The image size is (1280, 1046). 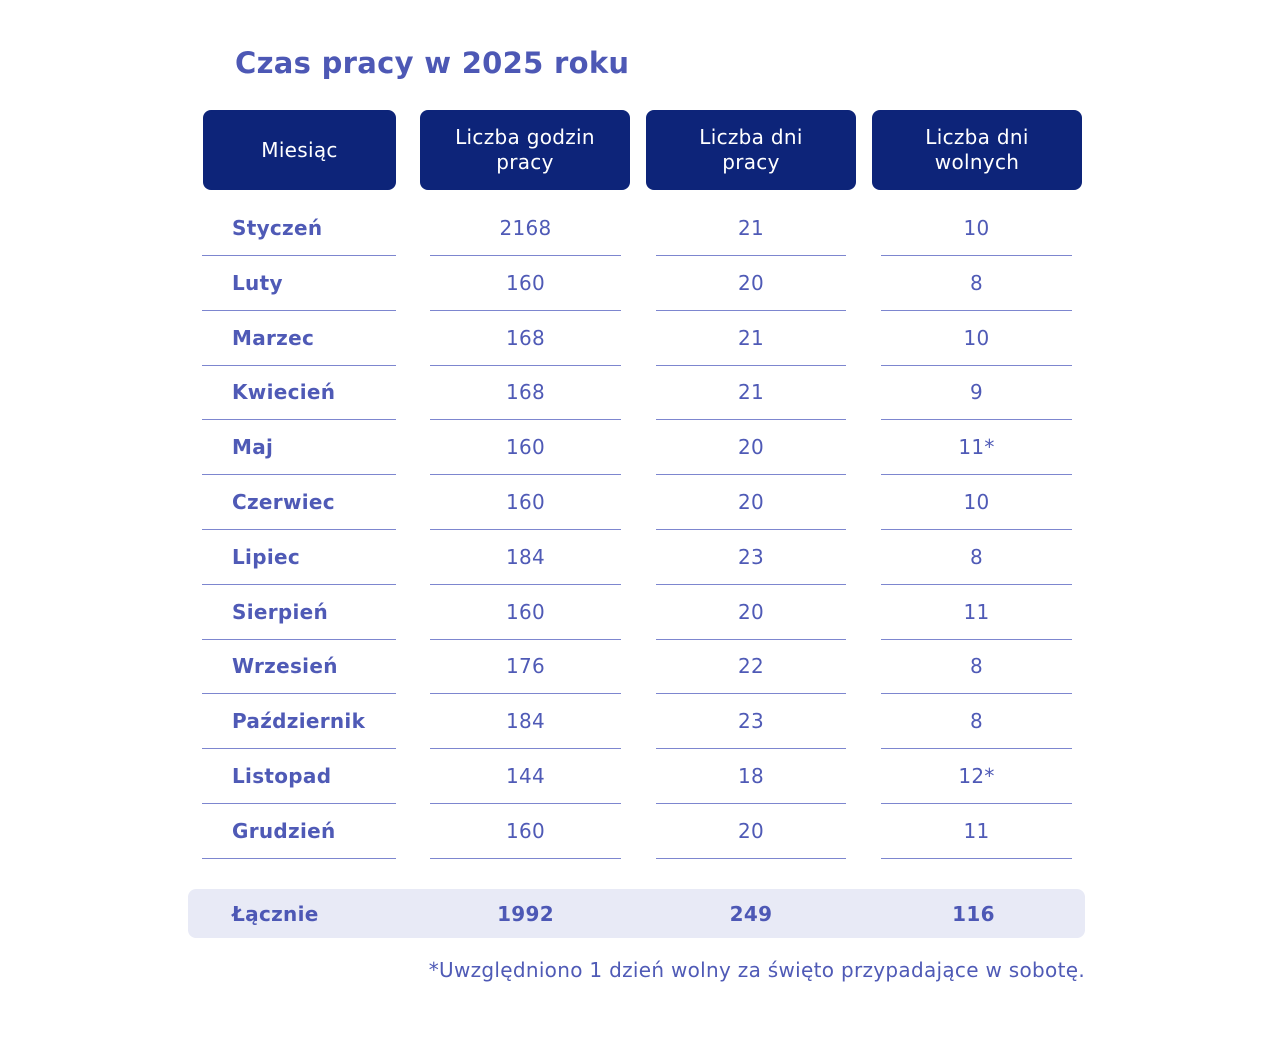 What do you see at coordinates (525, 913) in the screenshot?
I see `total-hours: 1992` at bounding box center [525, 913].